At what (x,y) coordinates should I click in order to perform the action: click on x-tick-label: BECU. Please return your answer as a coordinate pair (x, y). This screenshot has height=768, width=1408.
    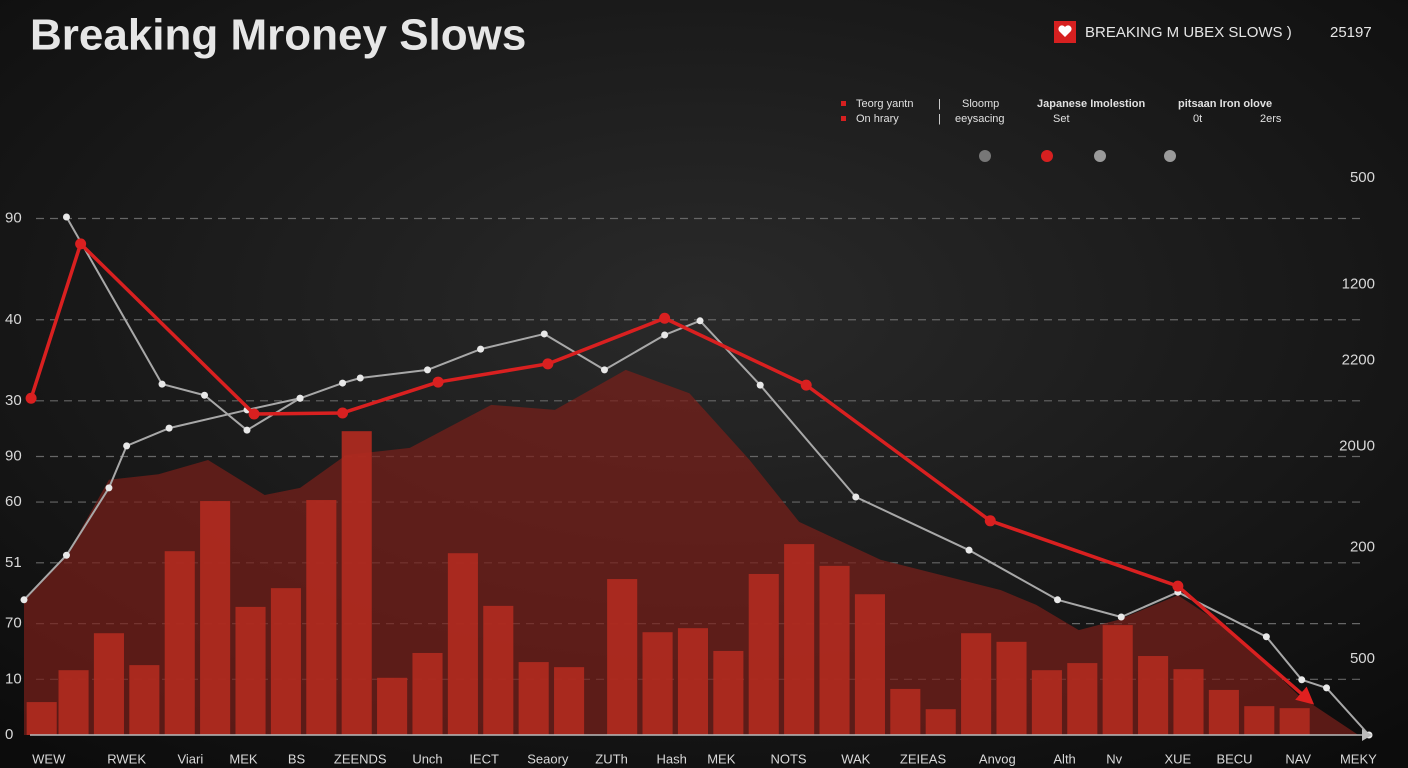
    Looking at the image, I should click on (1234, 758).